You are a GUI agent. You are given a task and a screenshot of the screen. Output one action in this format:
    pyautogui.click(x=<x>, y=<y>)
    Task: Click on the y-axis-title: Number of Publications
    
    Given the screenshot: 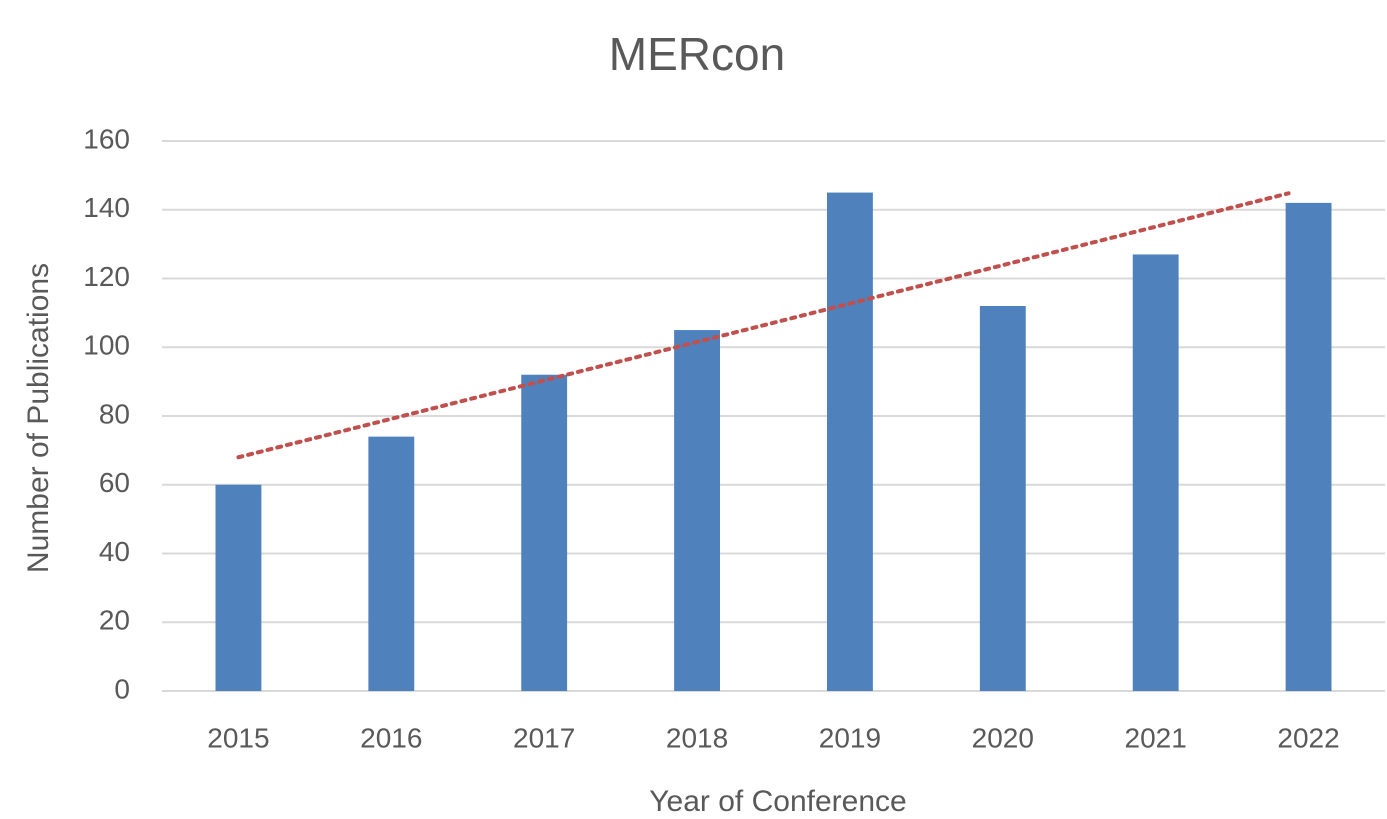 What is the action you would take?
    pyautogui.click(x=38, y=418)
    